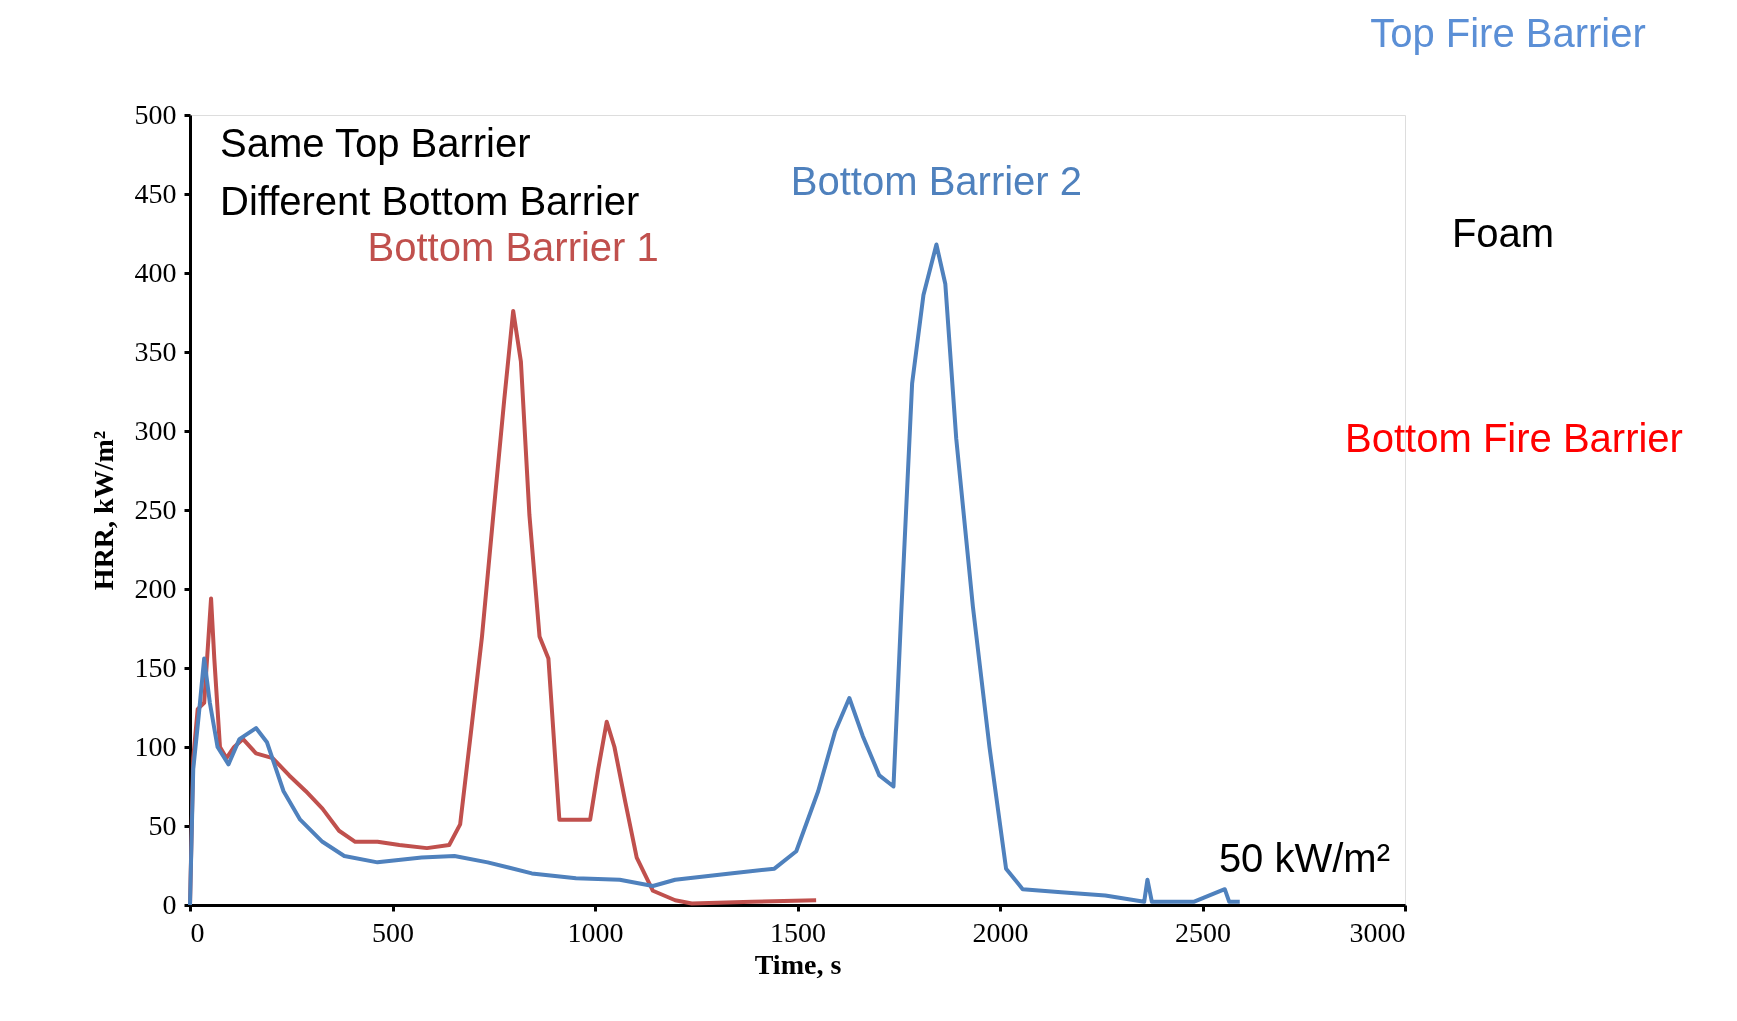  I want to click on x-tick-label: 1500, so click(798, 932).